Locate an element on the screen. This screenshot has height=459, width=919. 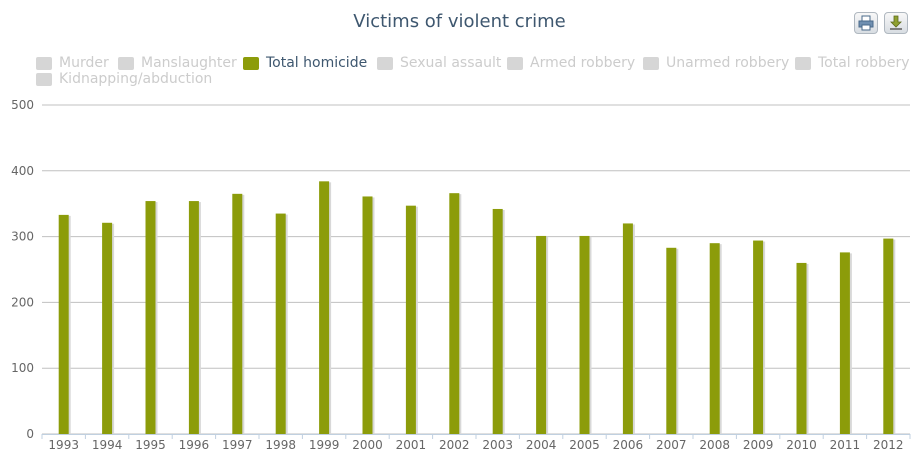
x-tick-label: 2005 is located at coordinates (584, 445).